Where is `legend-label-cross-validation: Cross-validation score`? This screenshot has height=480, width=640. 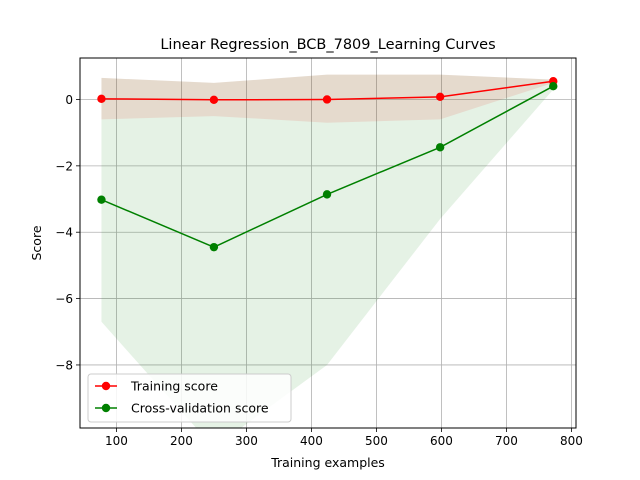
legend-label-cross-validation: Cross-validation score is located at coordinates (200, 408).